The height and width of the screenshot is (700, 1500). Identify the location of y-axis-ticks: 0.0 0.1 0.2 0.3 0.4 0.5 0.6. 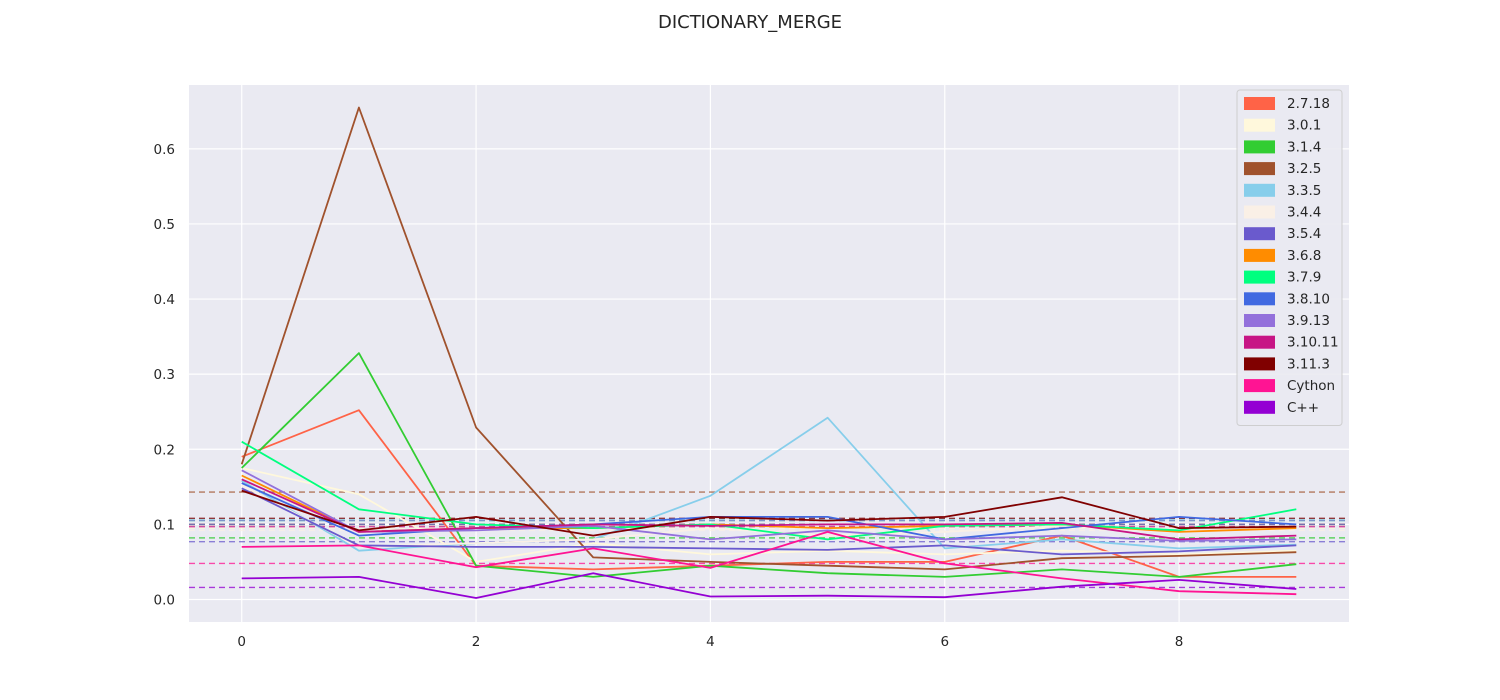
(164, 375).